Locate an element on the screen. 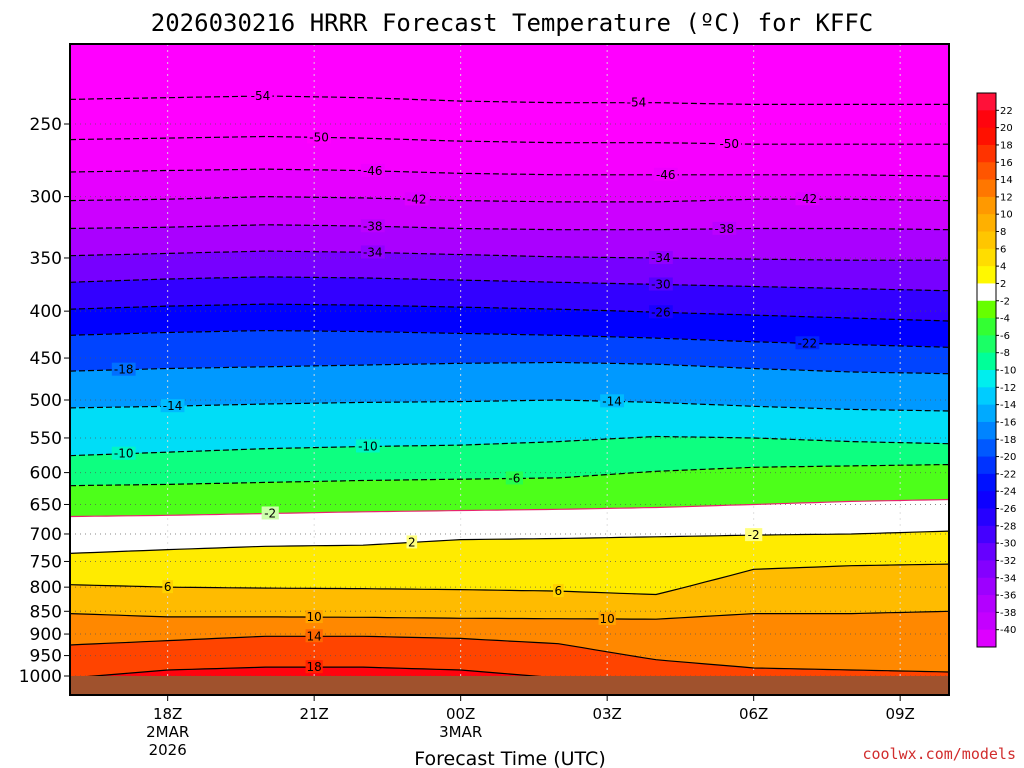 Image resolution: width=1024 pixels, height=768 pixels. colorbar-tick-label: -10 is located at coordinates (1008, 371).